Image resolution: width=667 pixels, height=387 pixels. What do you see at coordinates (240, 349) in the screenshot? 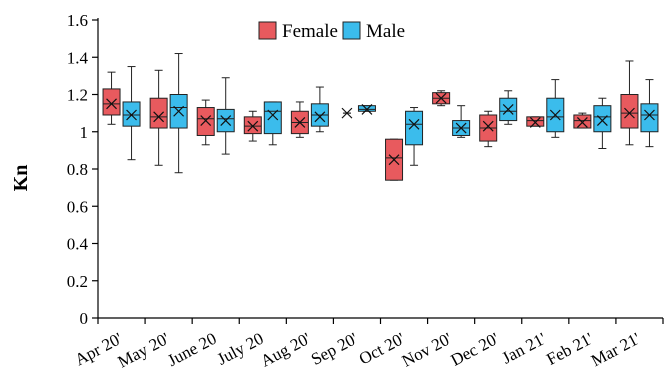
I see `x-tick-label: July 20` at bounding box center [240, 349].